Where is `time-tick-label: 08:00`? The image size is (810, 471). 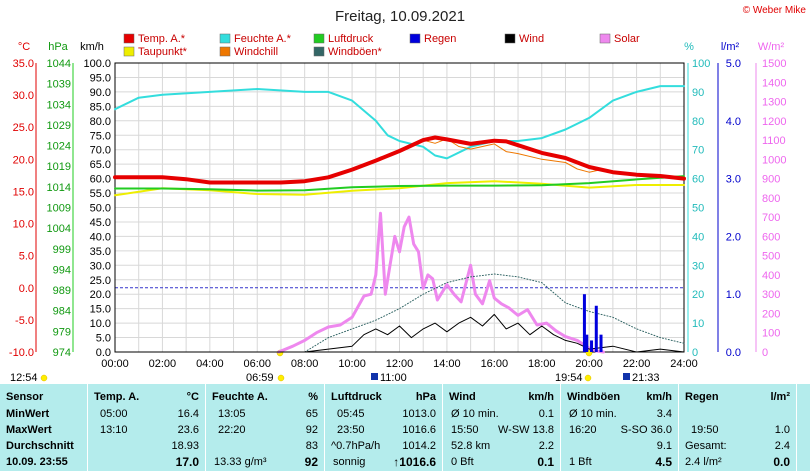
time-tick-label: 08:00 is located at coordinates (305, 364).